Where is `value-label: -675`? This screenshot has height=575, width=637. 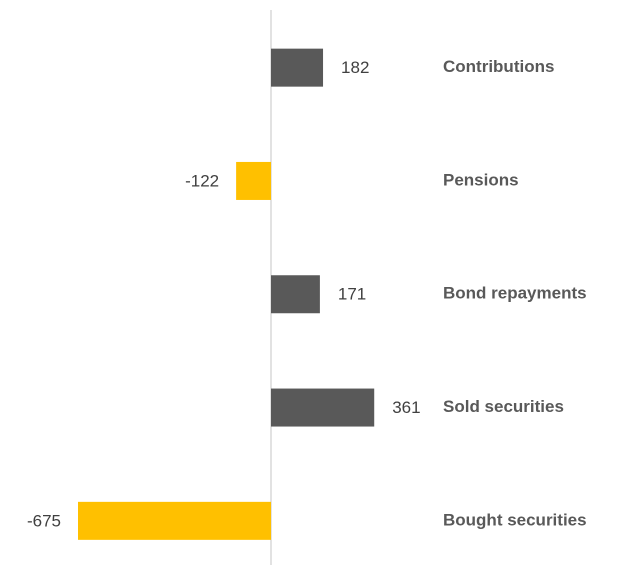
value-label: -675 is located at coordinates (44, 520).